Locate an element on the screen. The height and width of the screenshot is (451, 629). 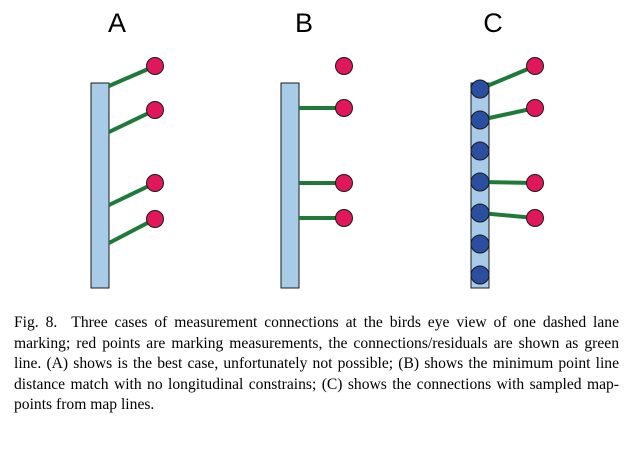
connection-line is located at coordinates (507, 77).